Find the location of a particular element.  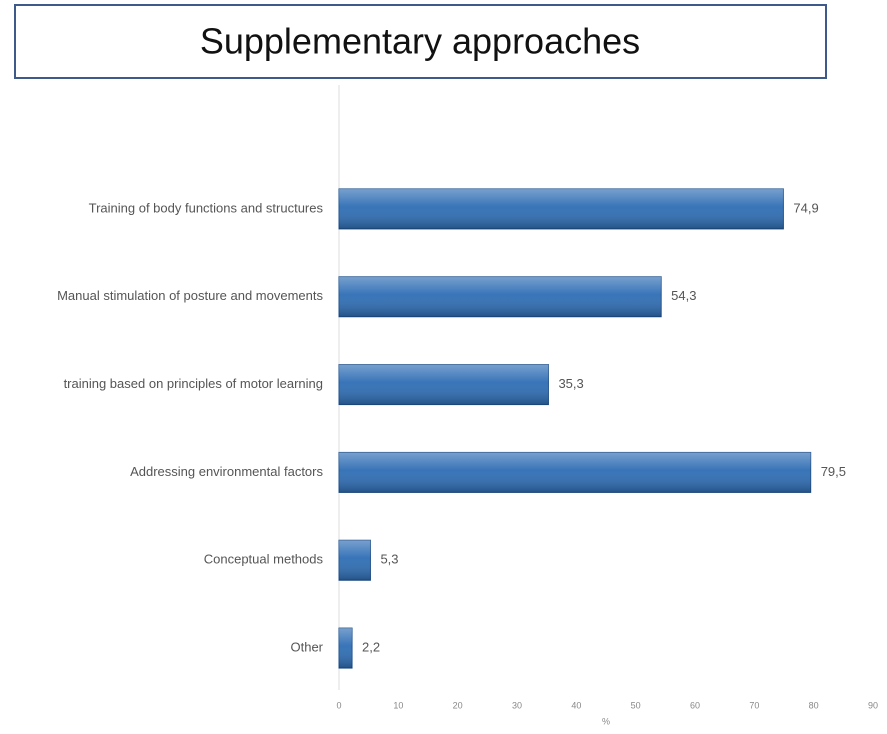

value-label: 54,3 is located at coordinates (683, 295).